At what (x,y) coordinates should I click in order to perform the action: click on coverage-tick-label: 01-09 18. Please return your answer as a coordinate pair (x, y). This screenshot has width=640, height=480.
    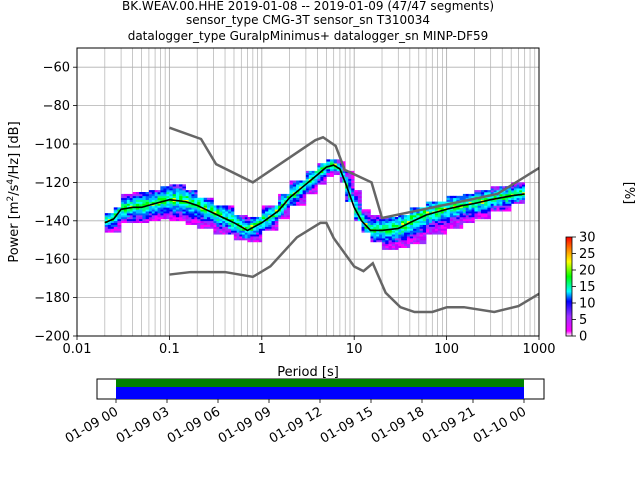
    Looking at the image, I should click on (398, 425).